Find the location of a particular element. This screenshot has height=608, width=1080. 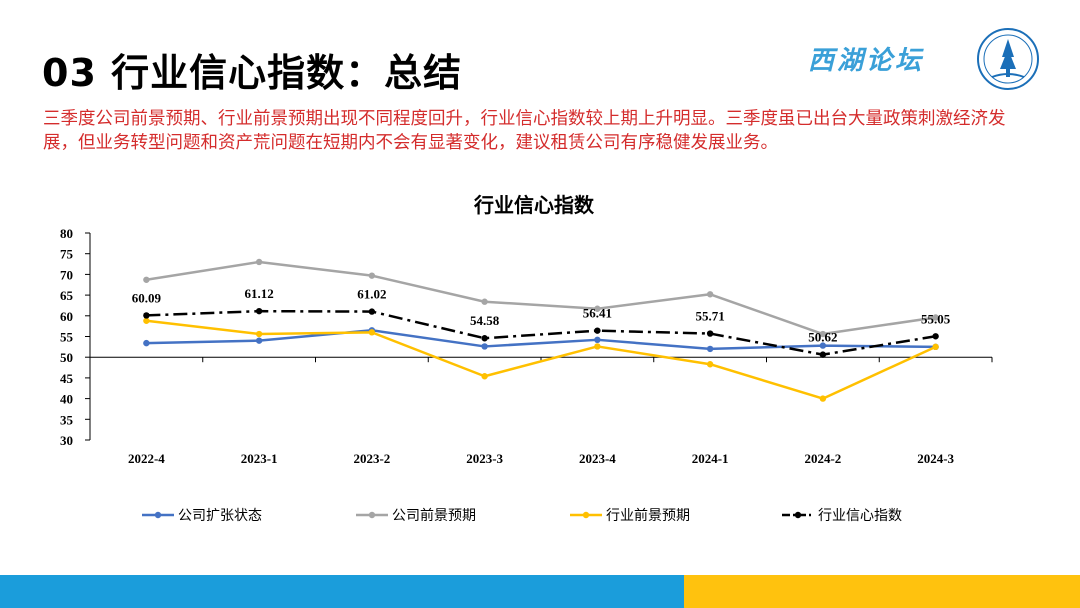

y-tick-label: 55 is located at coordinates (67, 337).